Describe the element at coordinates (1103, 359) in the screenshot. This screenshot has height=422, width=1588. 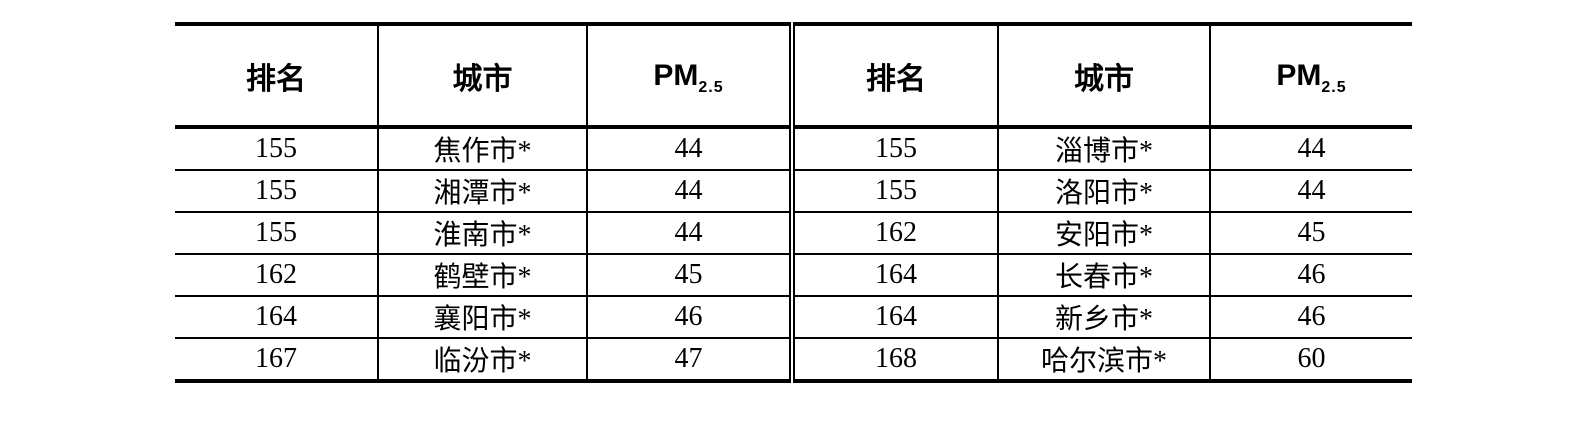
I see `city-cell: 哈尔滨市*` at that location.